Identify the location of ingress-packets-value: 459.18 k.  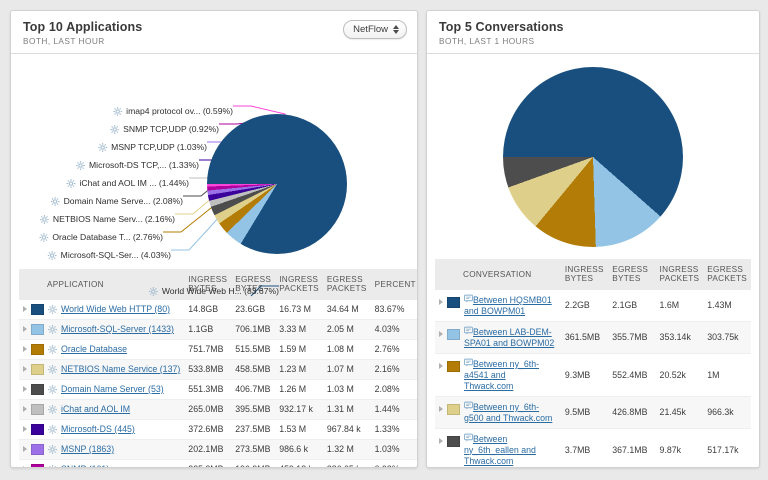
(299, 463).